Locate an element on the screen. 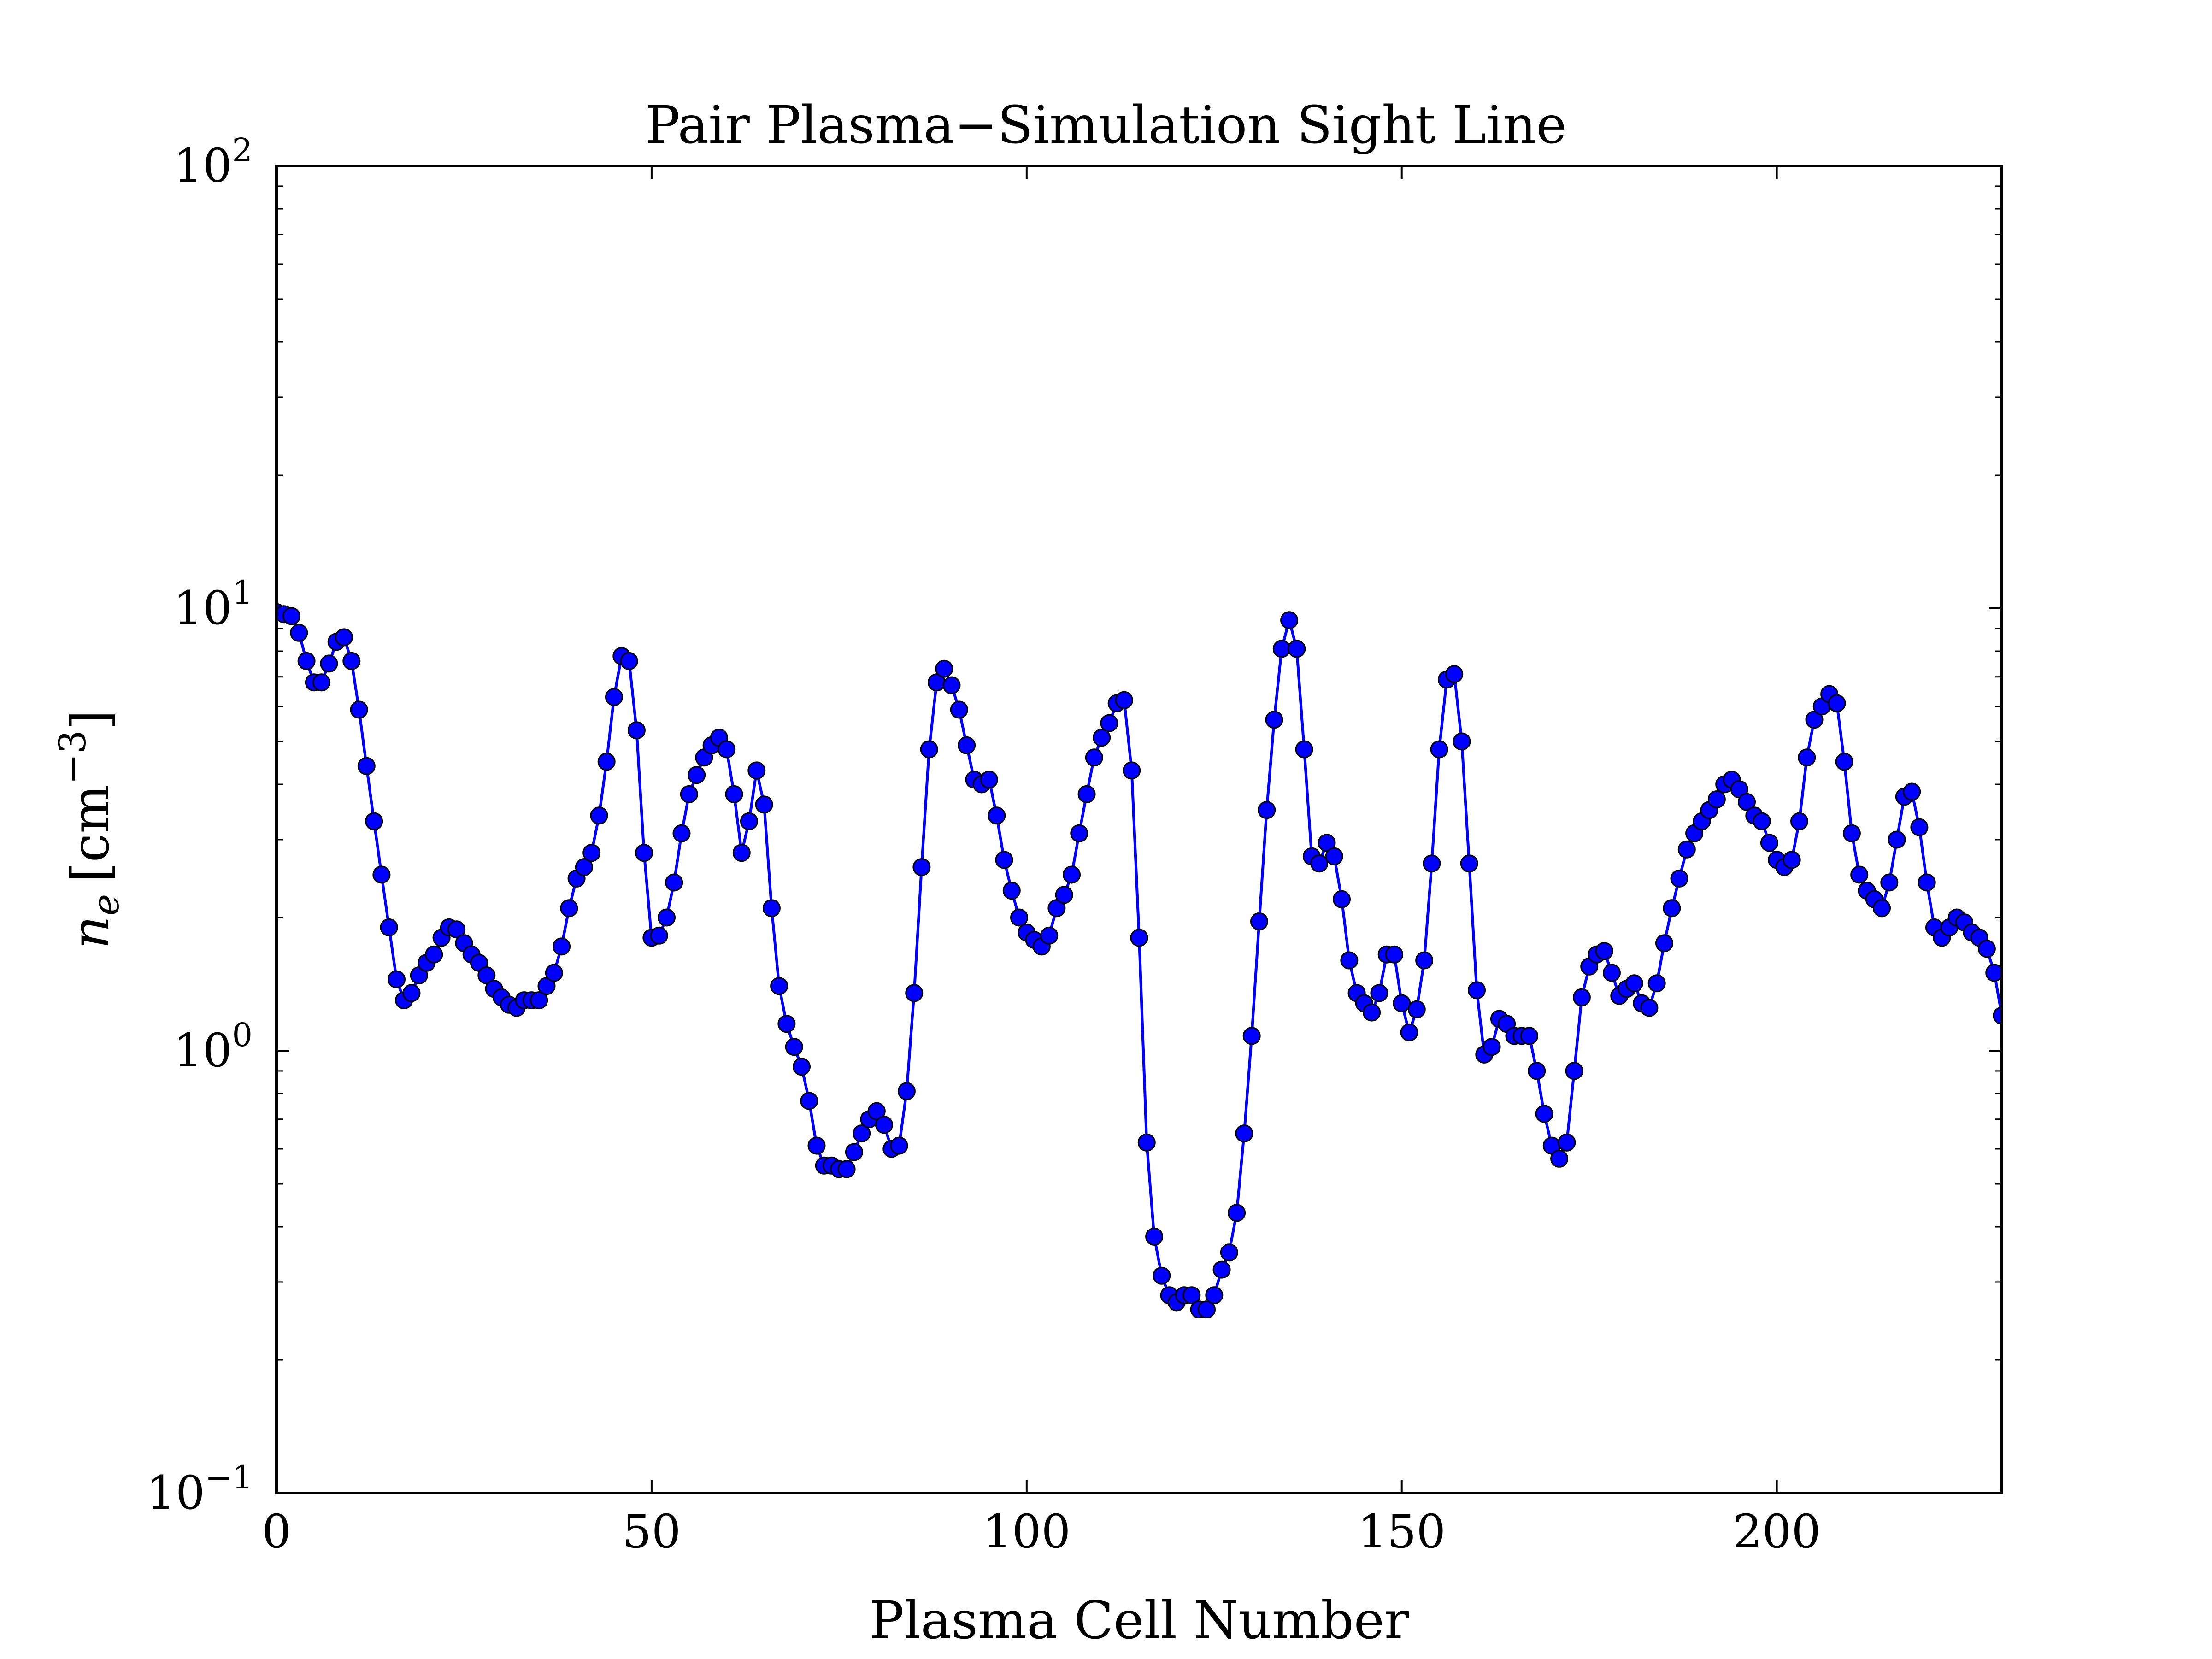  y-tick-label: 10⁰ is located at coordinates (213, 1046).